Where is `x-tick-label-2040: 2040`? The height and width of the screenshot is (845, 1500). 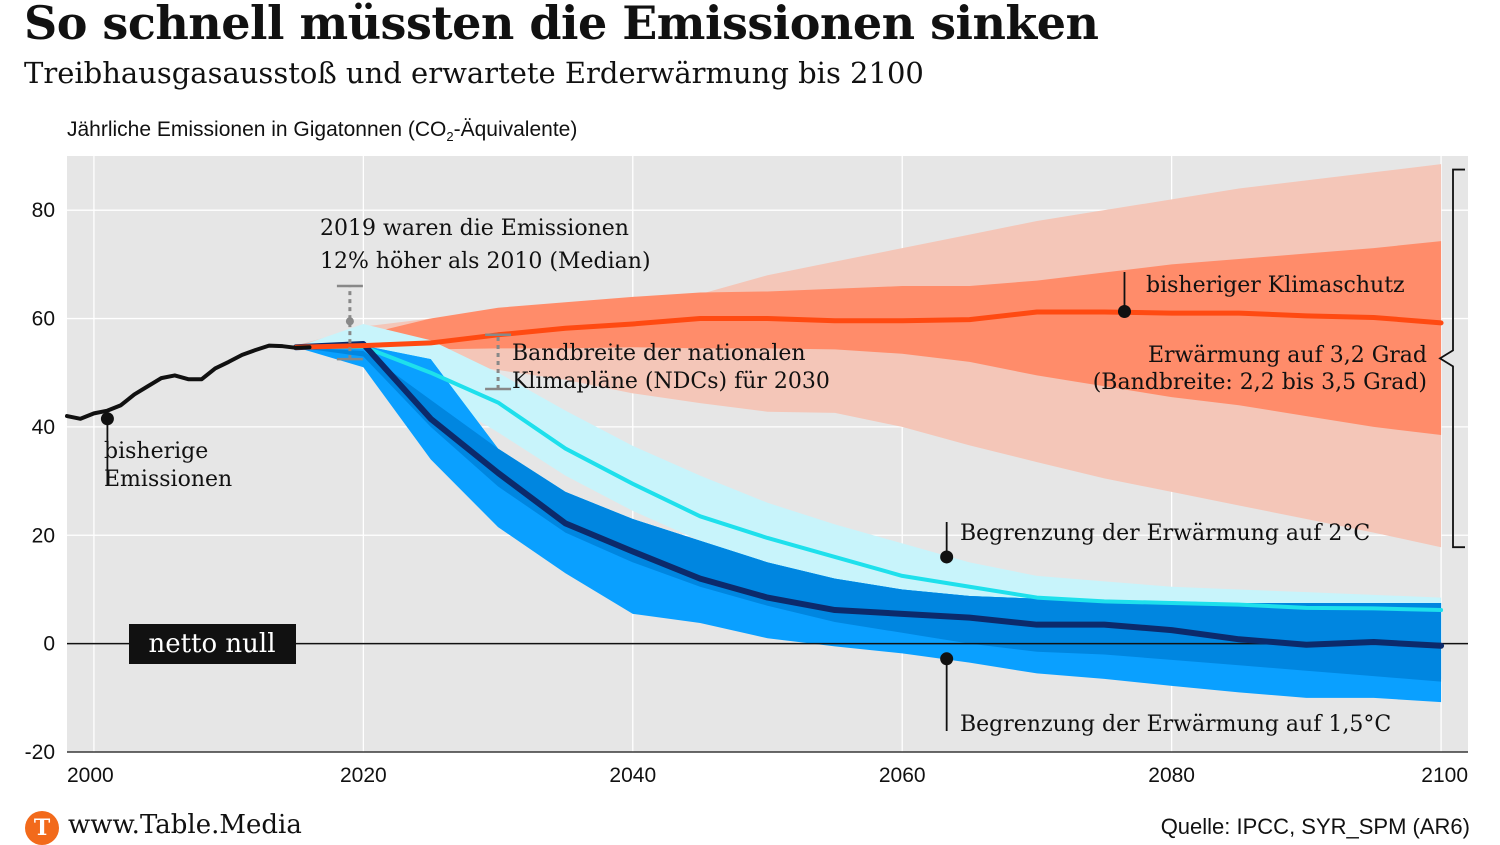
x-tick-label-2040: 2040 is located at coordinates (632, 775).